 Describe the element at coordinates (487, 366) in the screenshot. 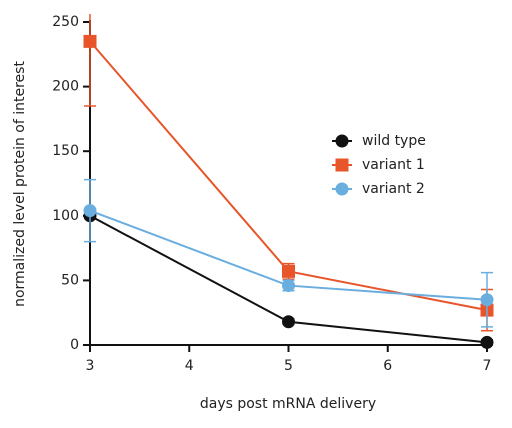

I see `x-tick-label: 7` at that location.